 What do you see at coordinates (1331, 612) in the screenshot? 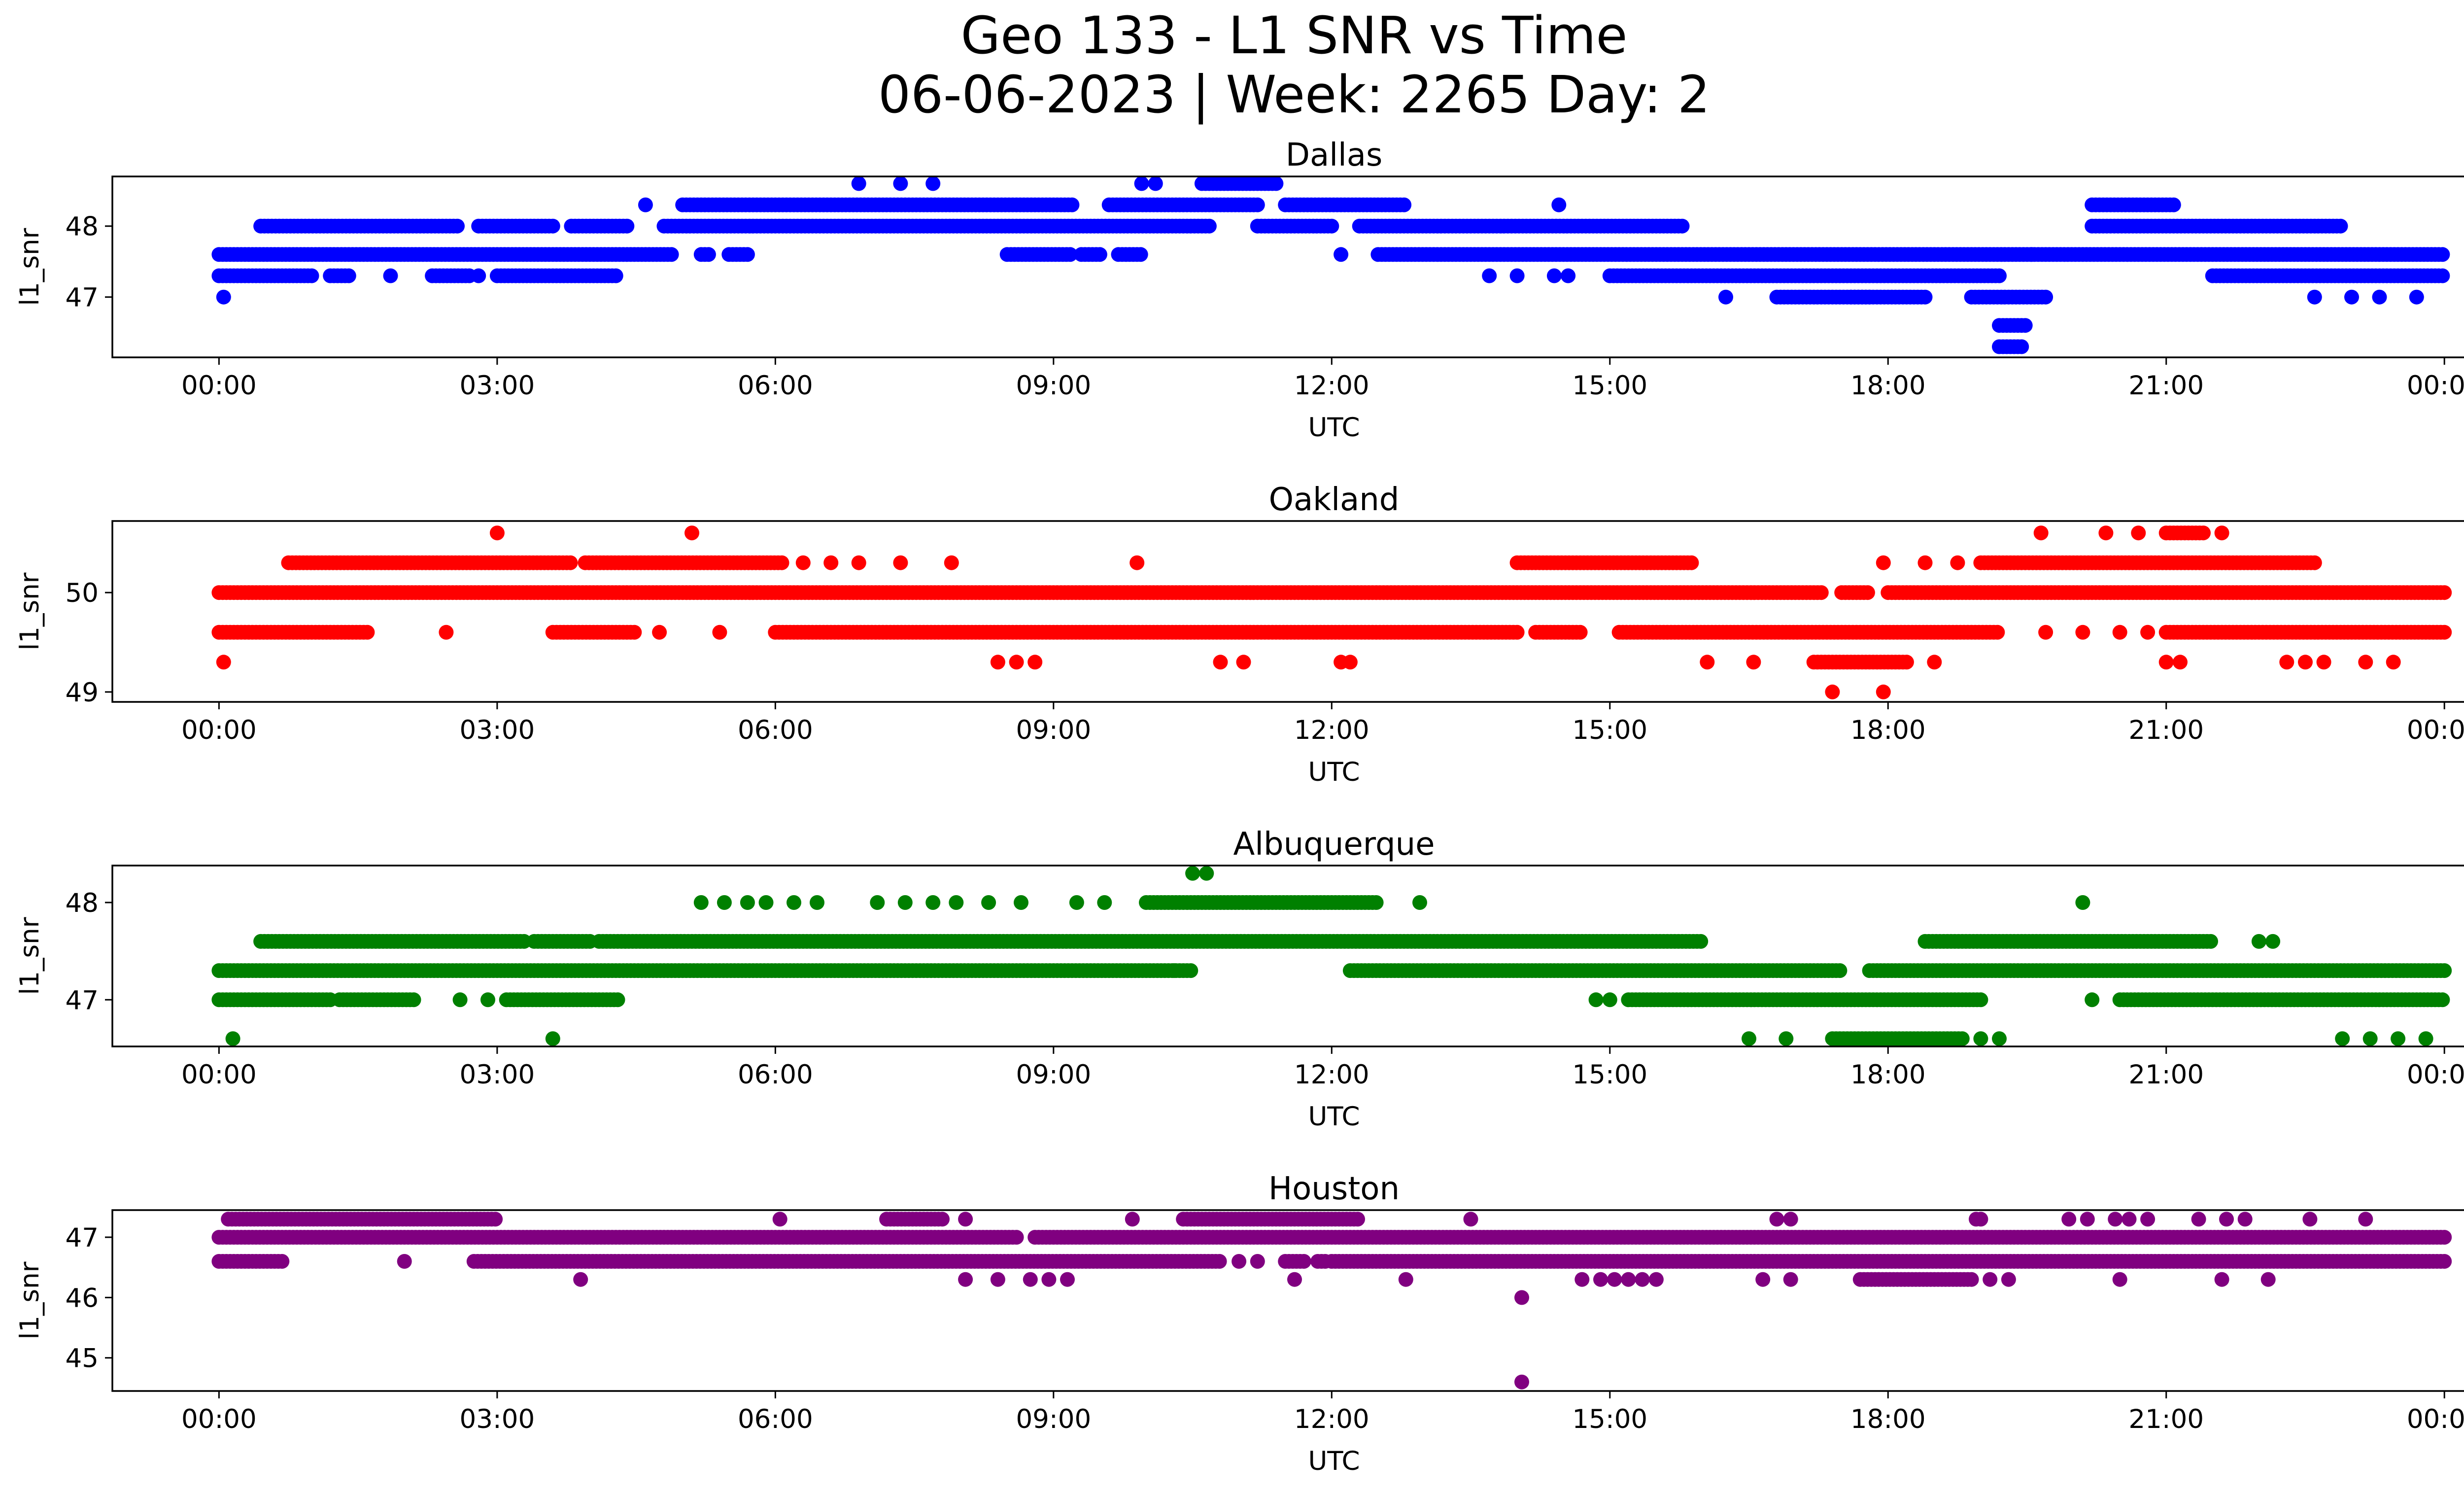
I see `scatter-points` at bounding box center [1331, 612].